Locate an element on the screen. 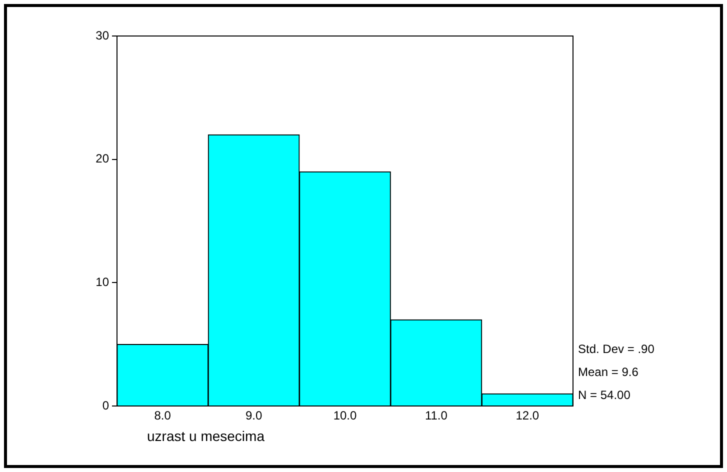  y-tick-label: 20 is located at coordinates (103, 159).